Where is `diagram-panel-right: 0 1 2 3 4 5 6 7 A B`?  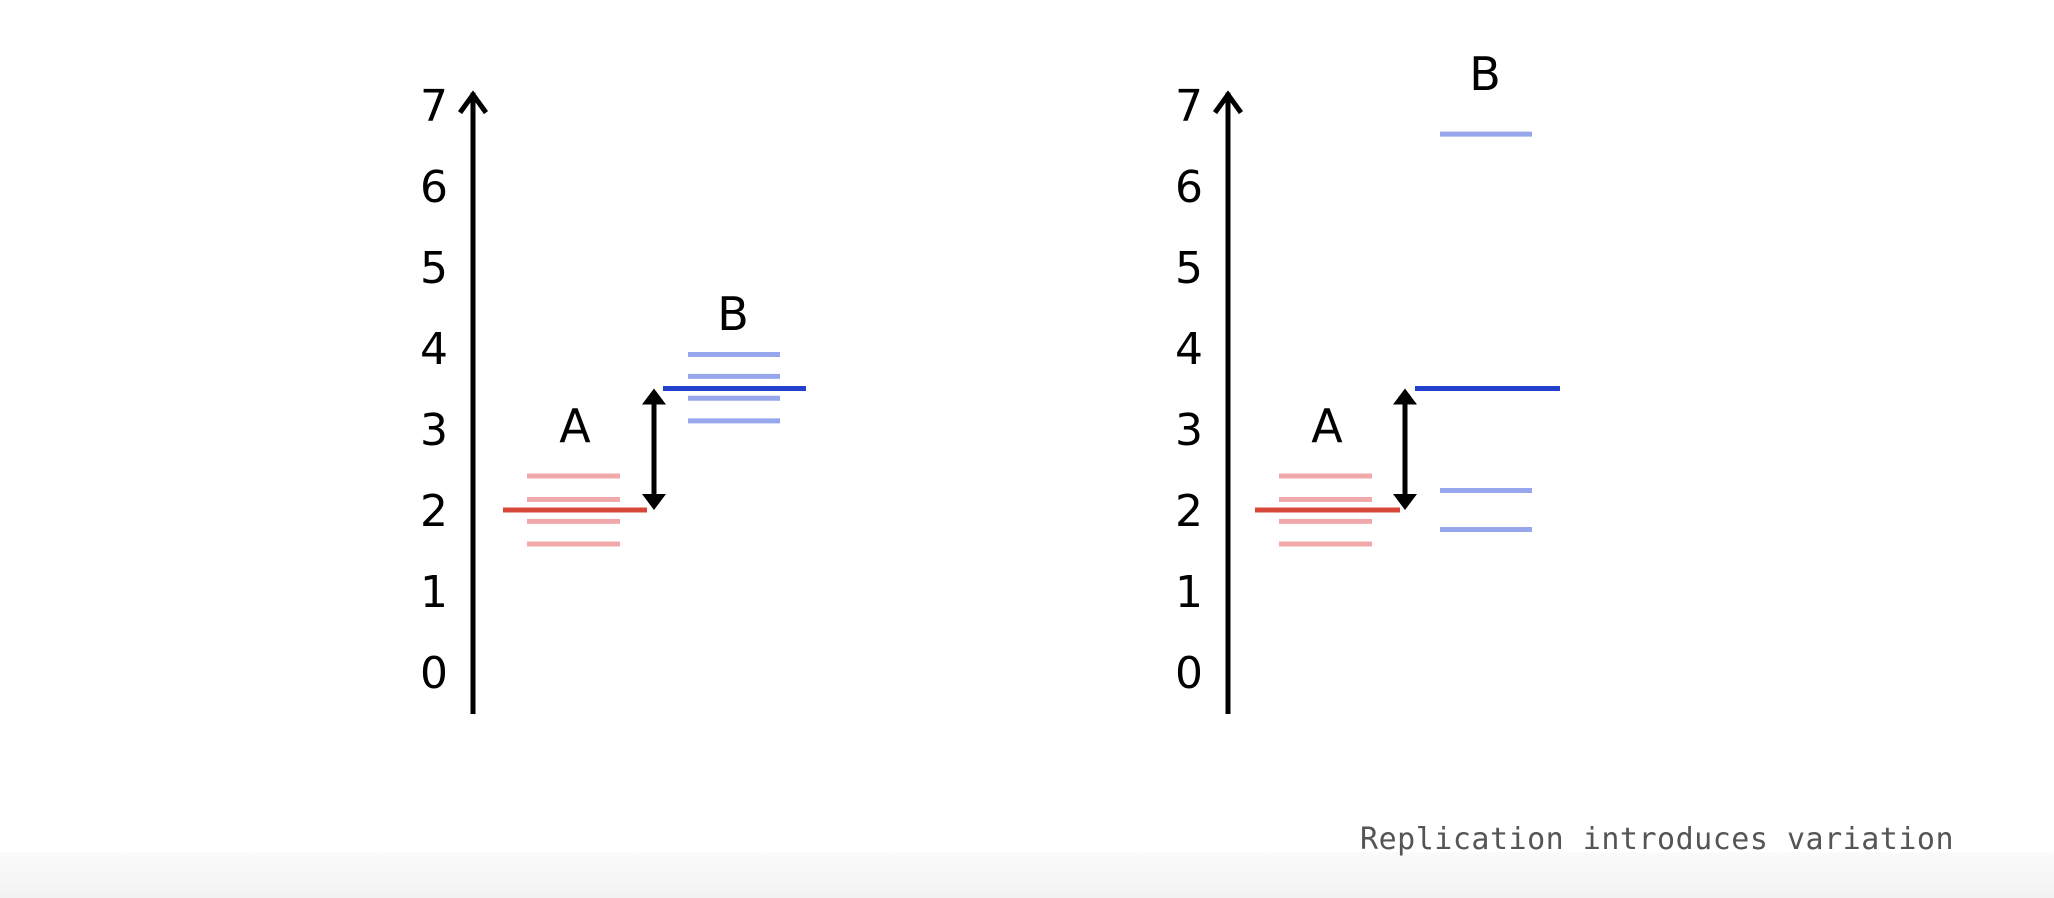
diagram-panel-right: 0 1 2 3 4 5 6 7 A B is located at coordinates (1367, 380).